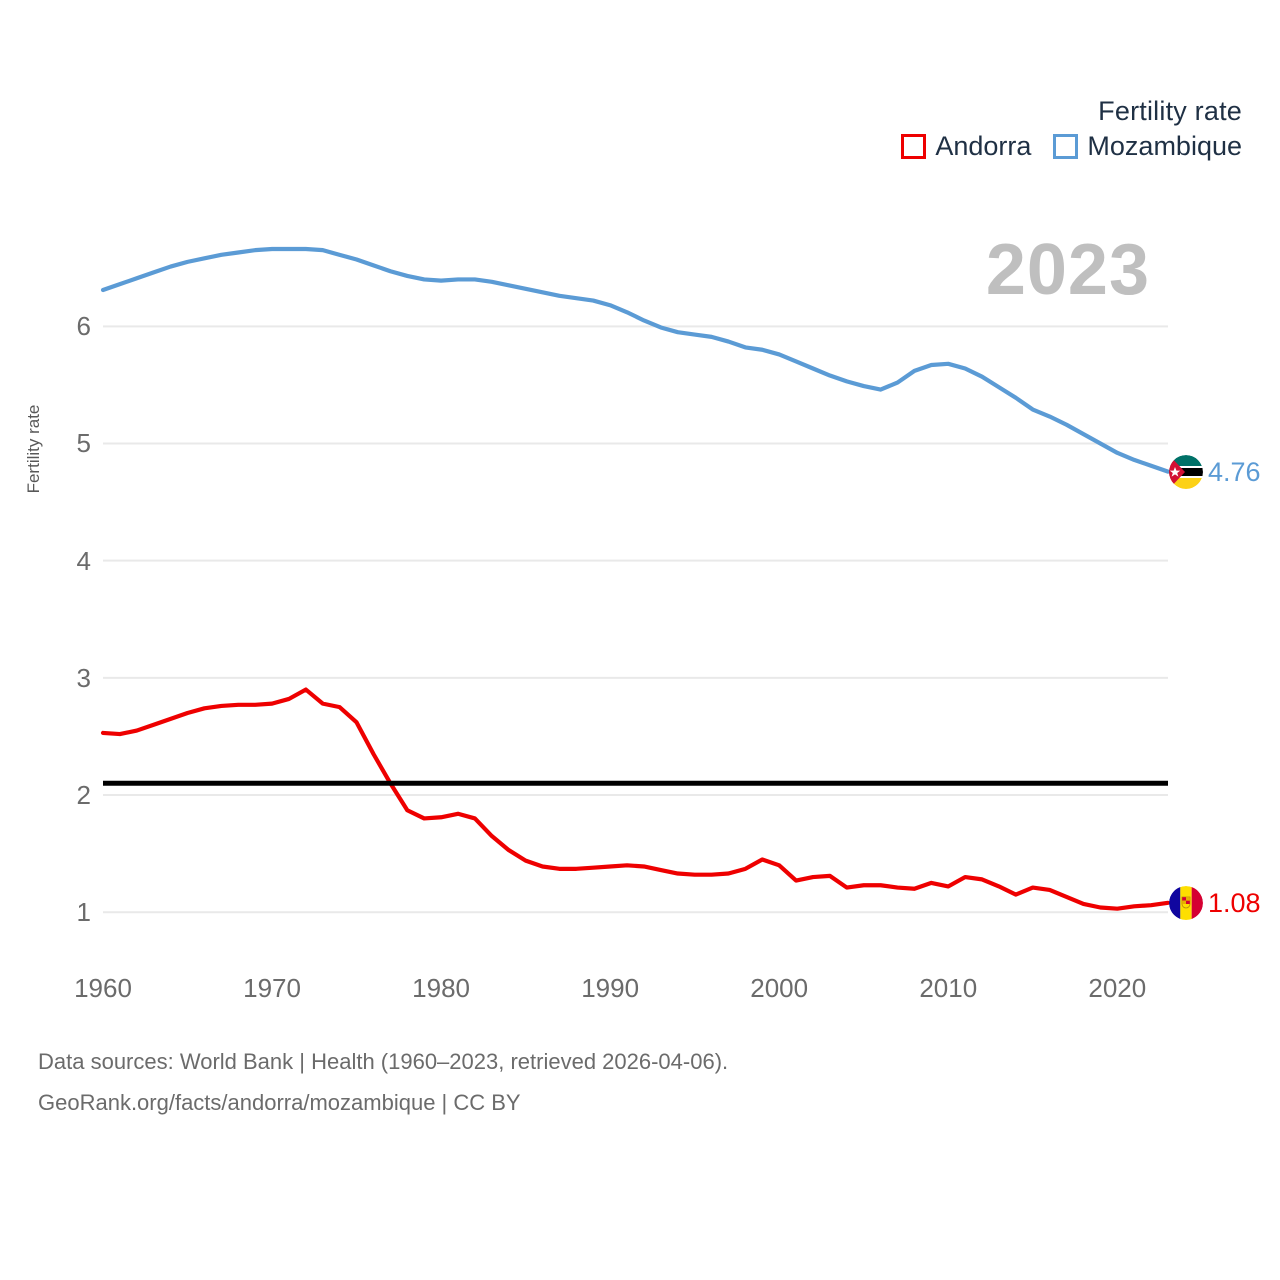 The width and height of the screenshot is (1280, 1280). I want to click on y-tick-label: 4, so click(83, 560).